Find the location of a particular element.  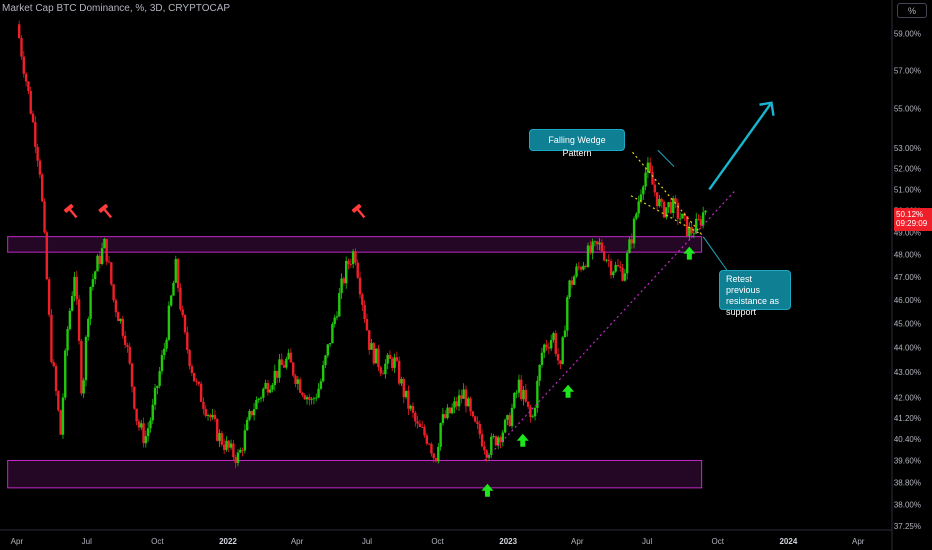

y-tick-label: 51.00% is located at coordinates (907, 189).